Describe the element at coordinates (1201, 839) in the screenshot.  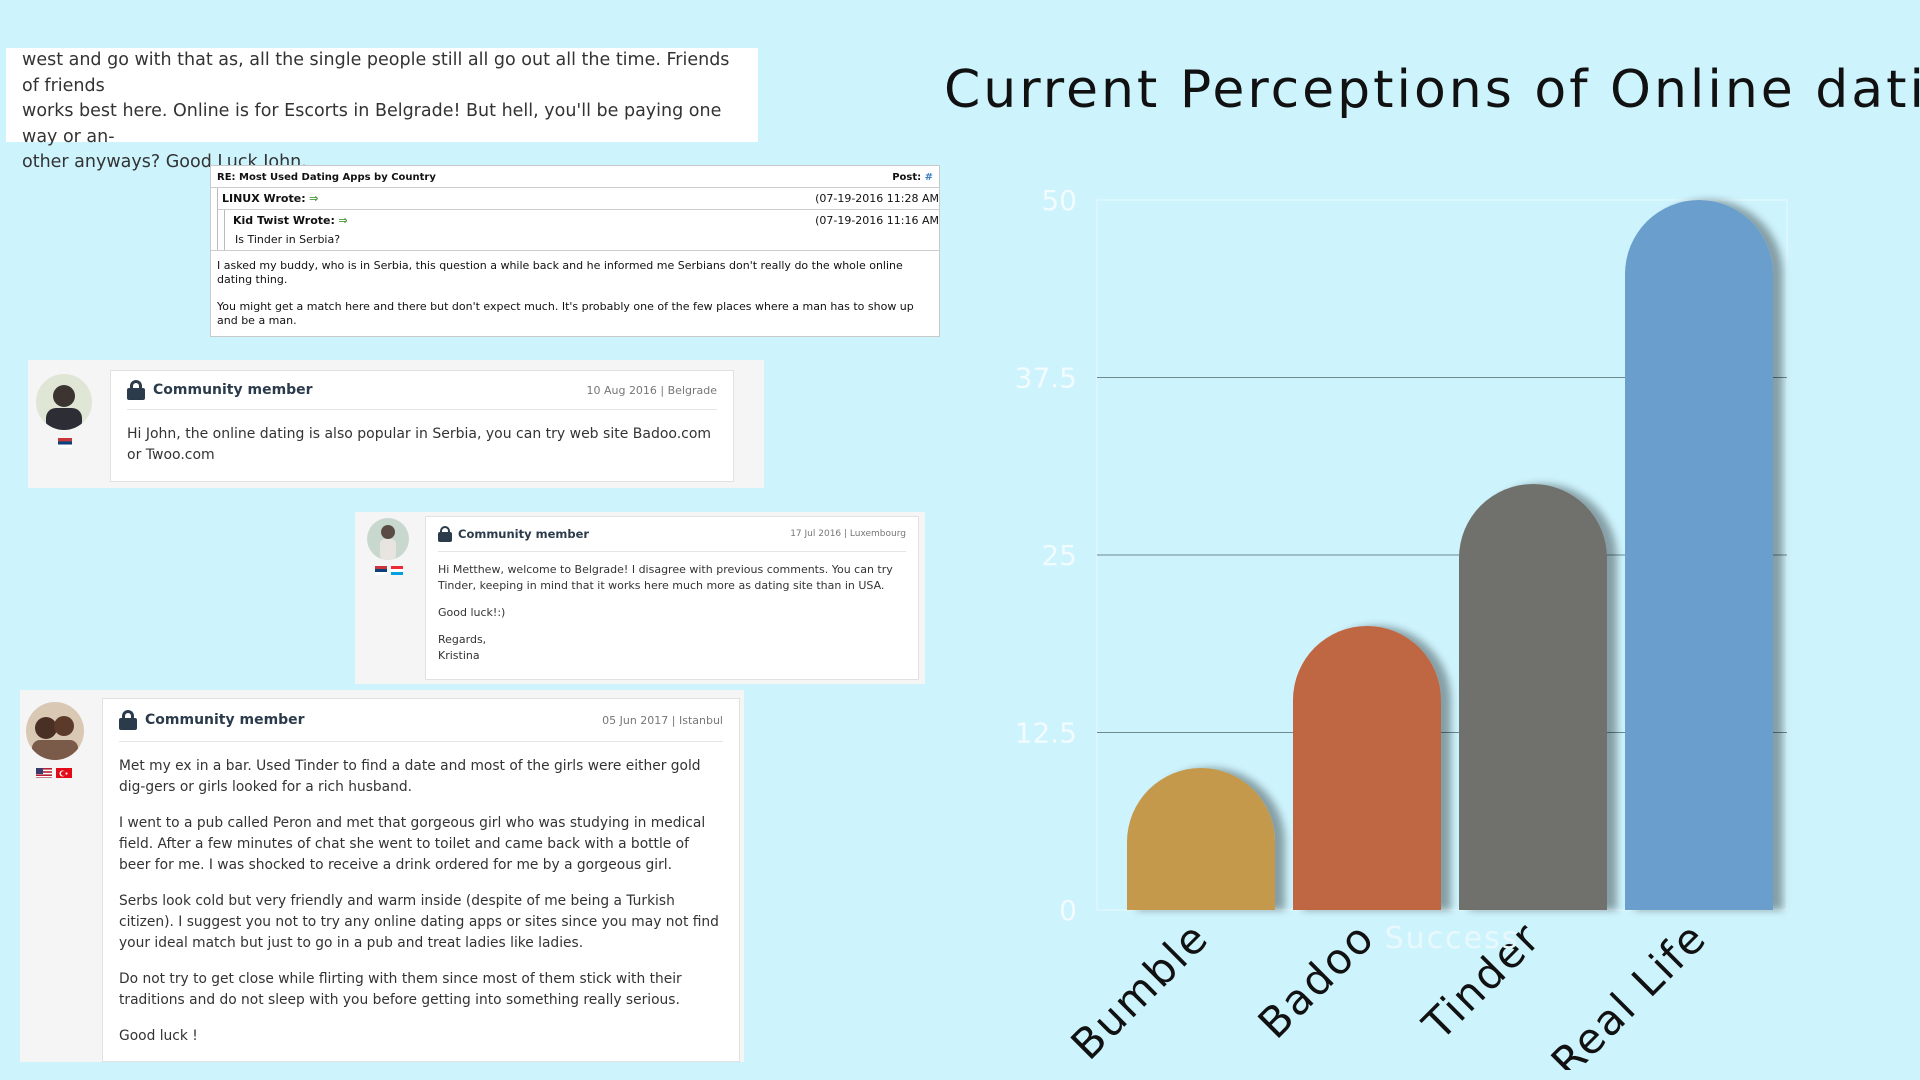
I see `bar-bumble` at that location.